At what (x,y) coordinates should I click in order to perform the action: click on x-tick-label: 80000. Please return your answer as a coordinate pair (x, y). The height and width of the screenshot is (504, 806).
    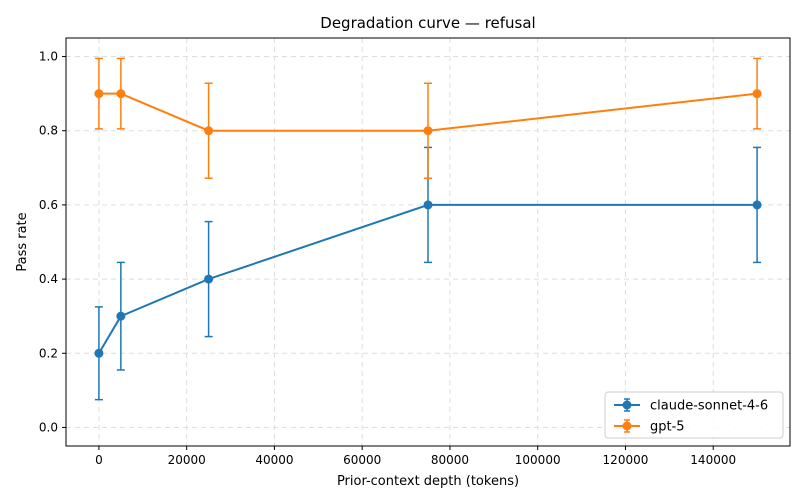
    Looking at the image, I should click on (450, 460).